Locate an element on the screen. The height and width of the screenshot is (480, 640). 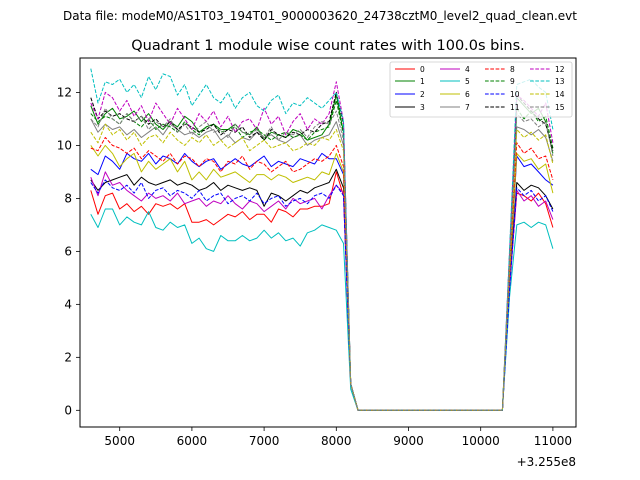
legend-label-11: 11 is located at coordinates (515, 107).